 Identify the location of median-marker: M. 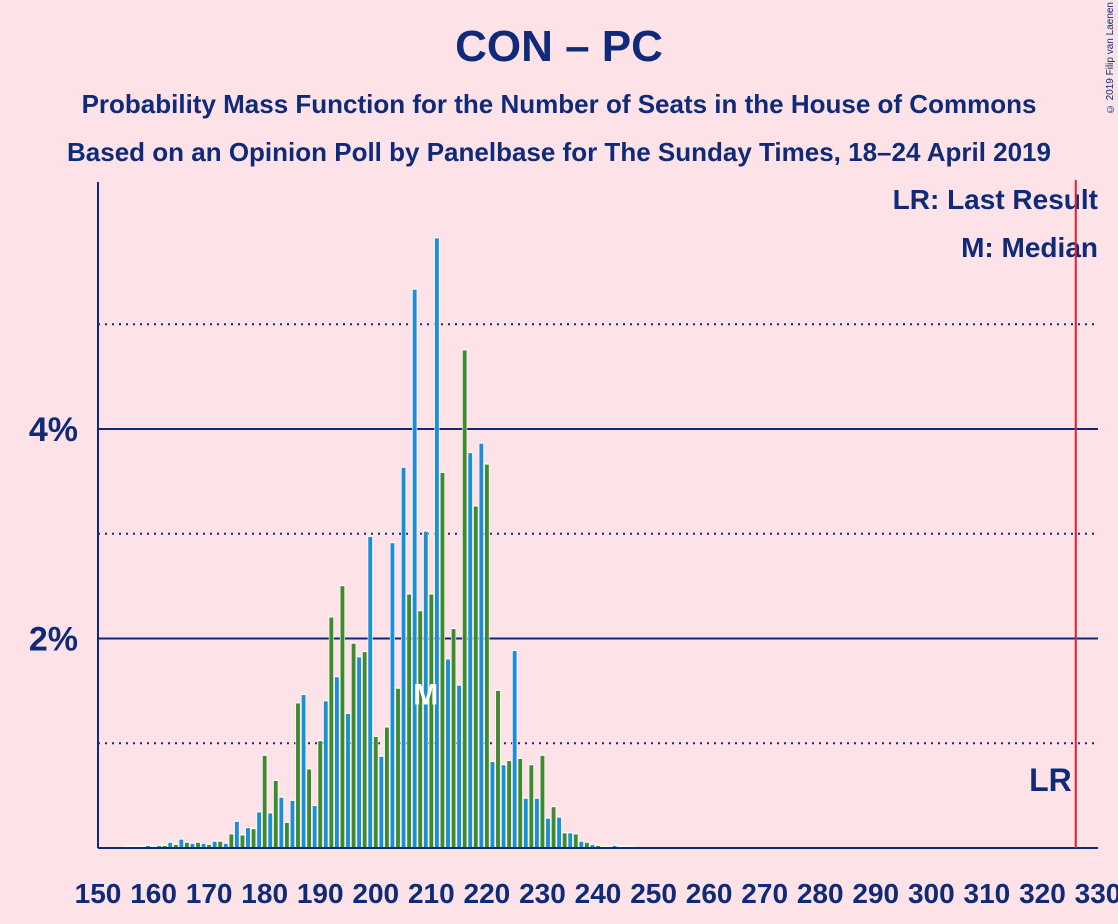
(425, 694).